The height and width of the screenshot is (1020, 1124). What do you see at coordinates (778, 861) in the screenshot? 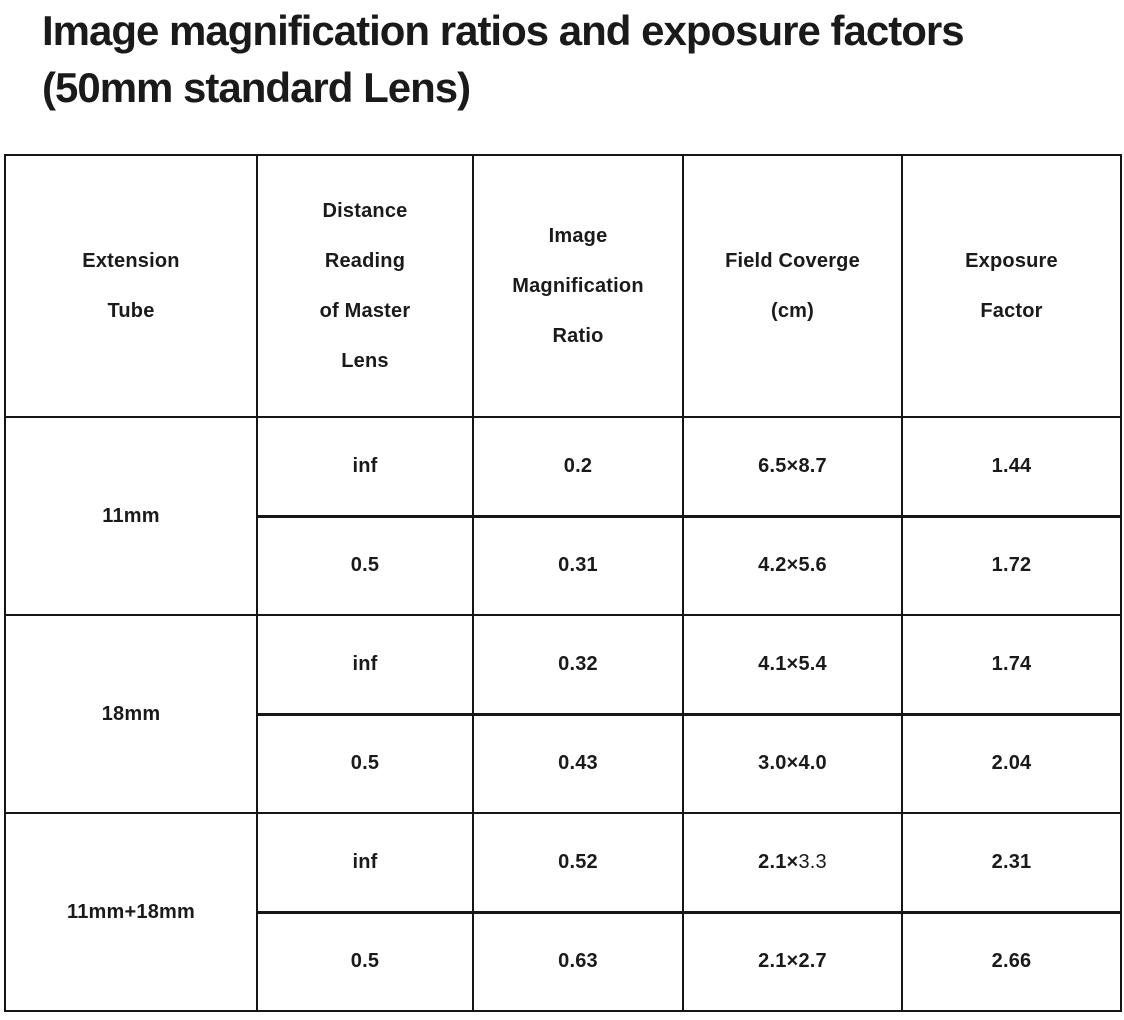
I see `coverage-bold-part: 2.1×` at bounding box center [778, 861].